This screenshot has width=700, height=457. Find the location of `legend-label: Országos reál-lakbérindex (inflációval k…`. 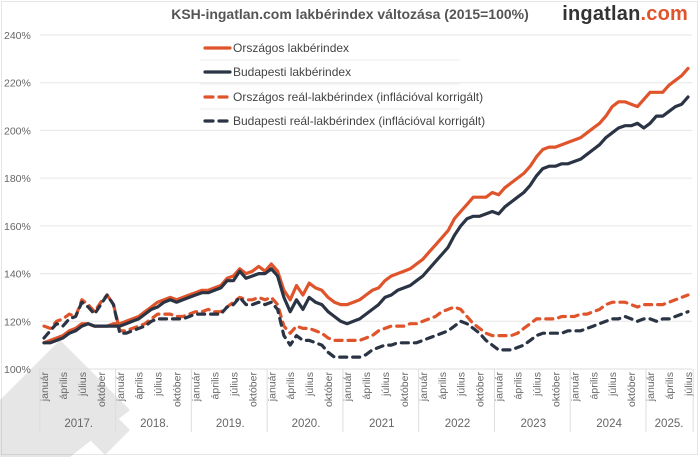

legend-label: Országos reál-lakbérindex (inflációval k… is located at coordinates (358, 97).